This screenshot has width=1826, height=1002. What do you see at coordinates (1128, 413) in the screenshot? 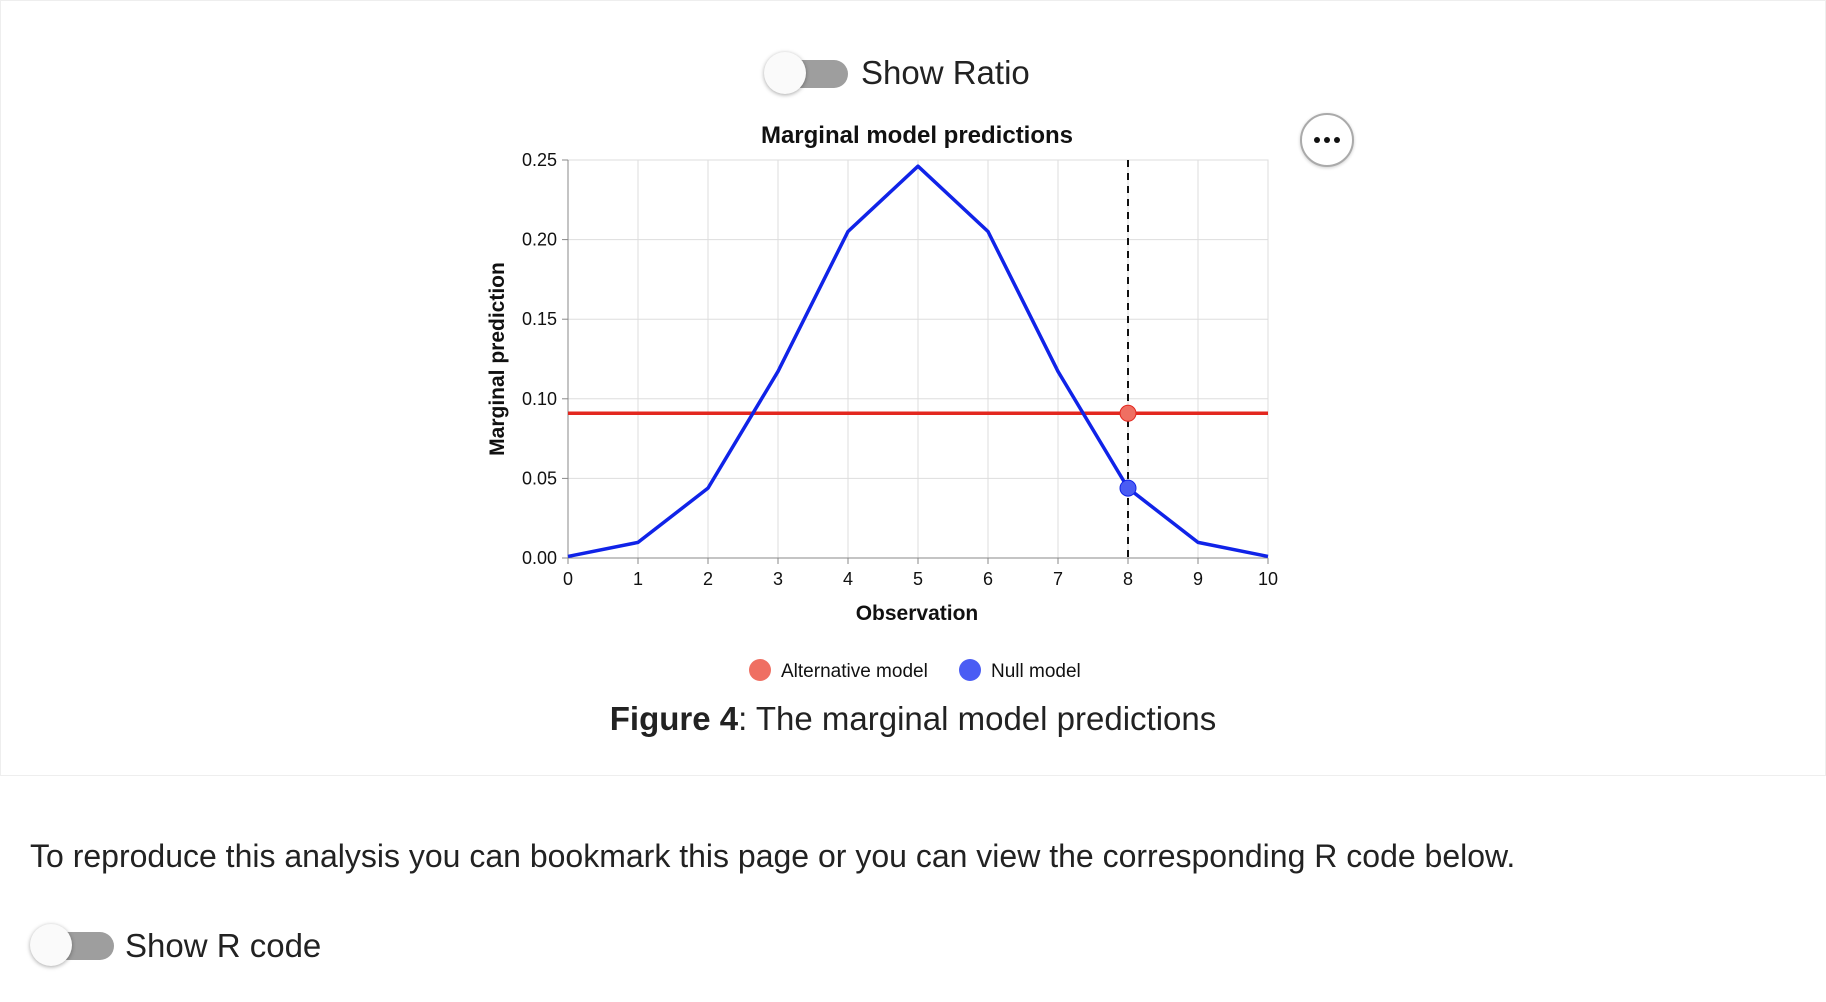
I see `highlight-point-alternative-model` at bounding box center [1128, 413].